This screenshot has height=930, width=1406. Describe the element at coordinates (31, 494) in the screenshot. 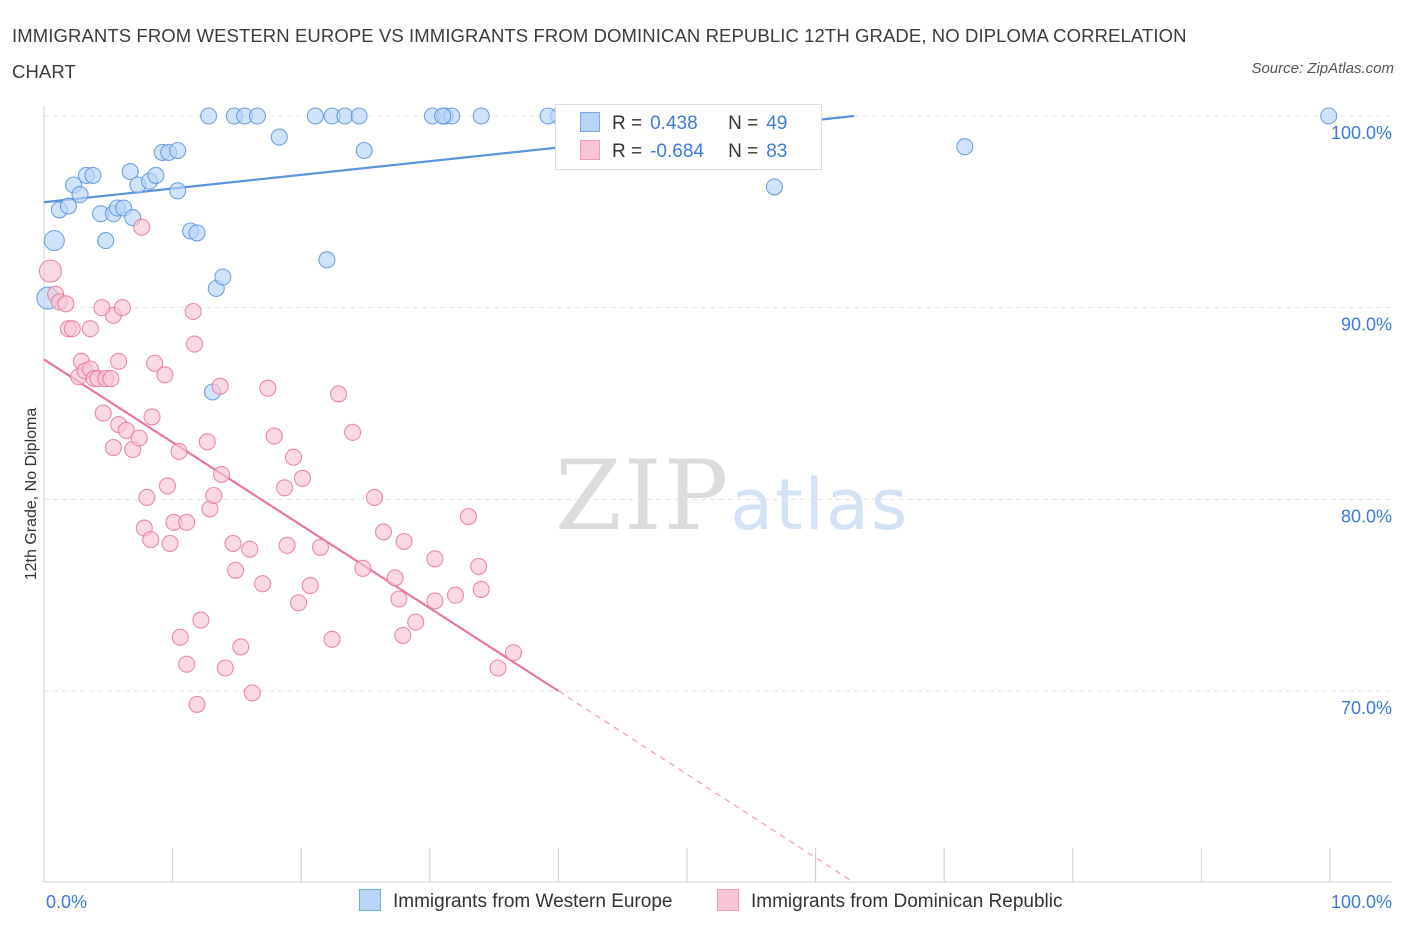

I see `y-axis-title: 12th Grade, No Diploma` at that location.